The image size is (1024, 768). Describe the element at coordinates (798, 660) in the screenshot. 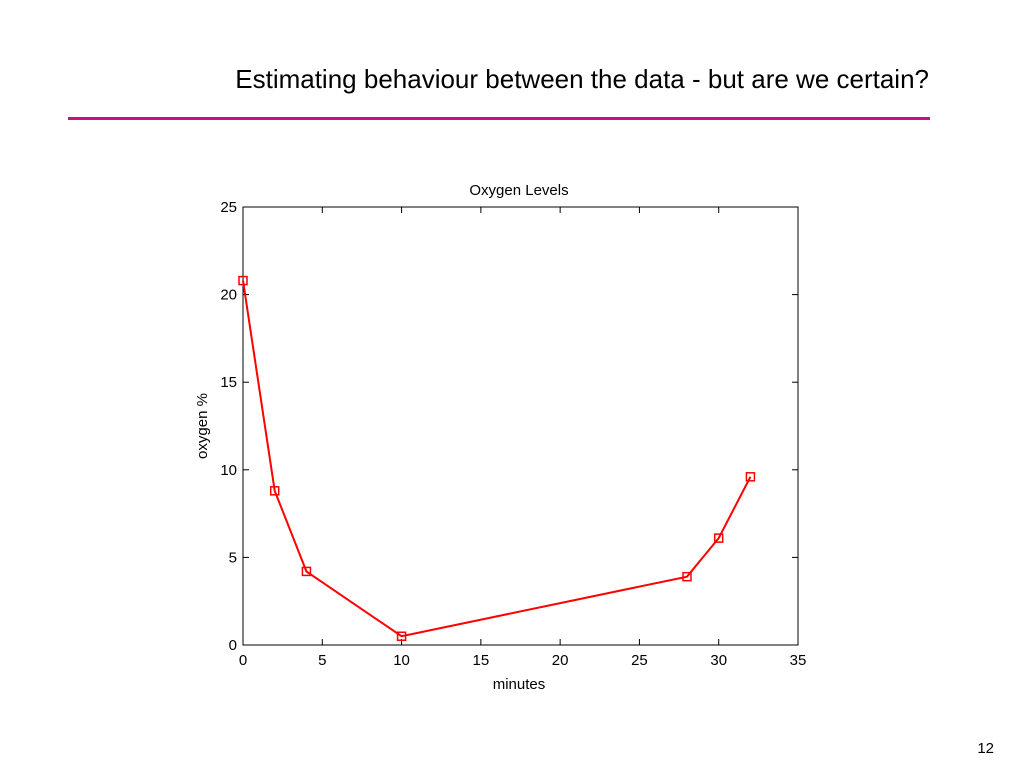

I see `x-tick-label: 35` at that location.